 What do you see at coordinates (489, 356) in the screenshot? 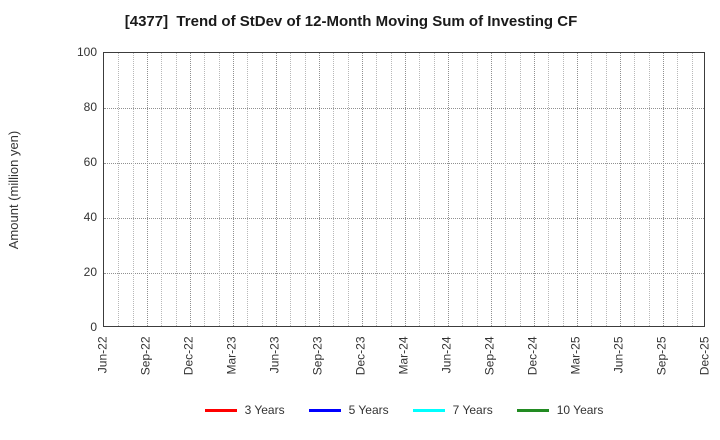
I see `x-tick-label: Sep-24` at bounding box center [489, 356].